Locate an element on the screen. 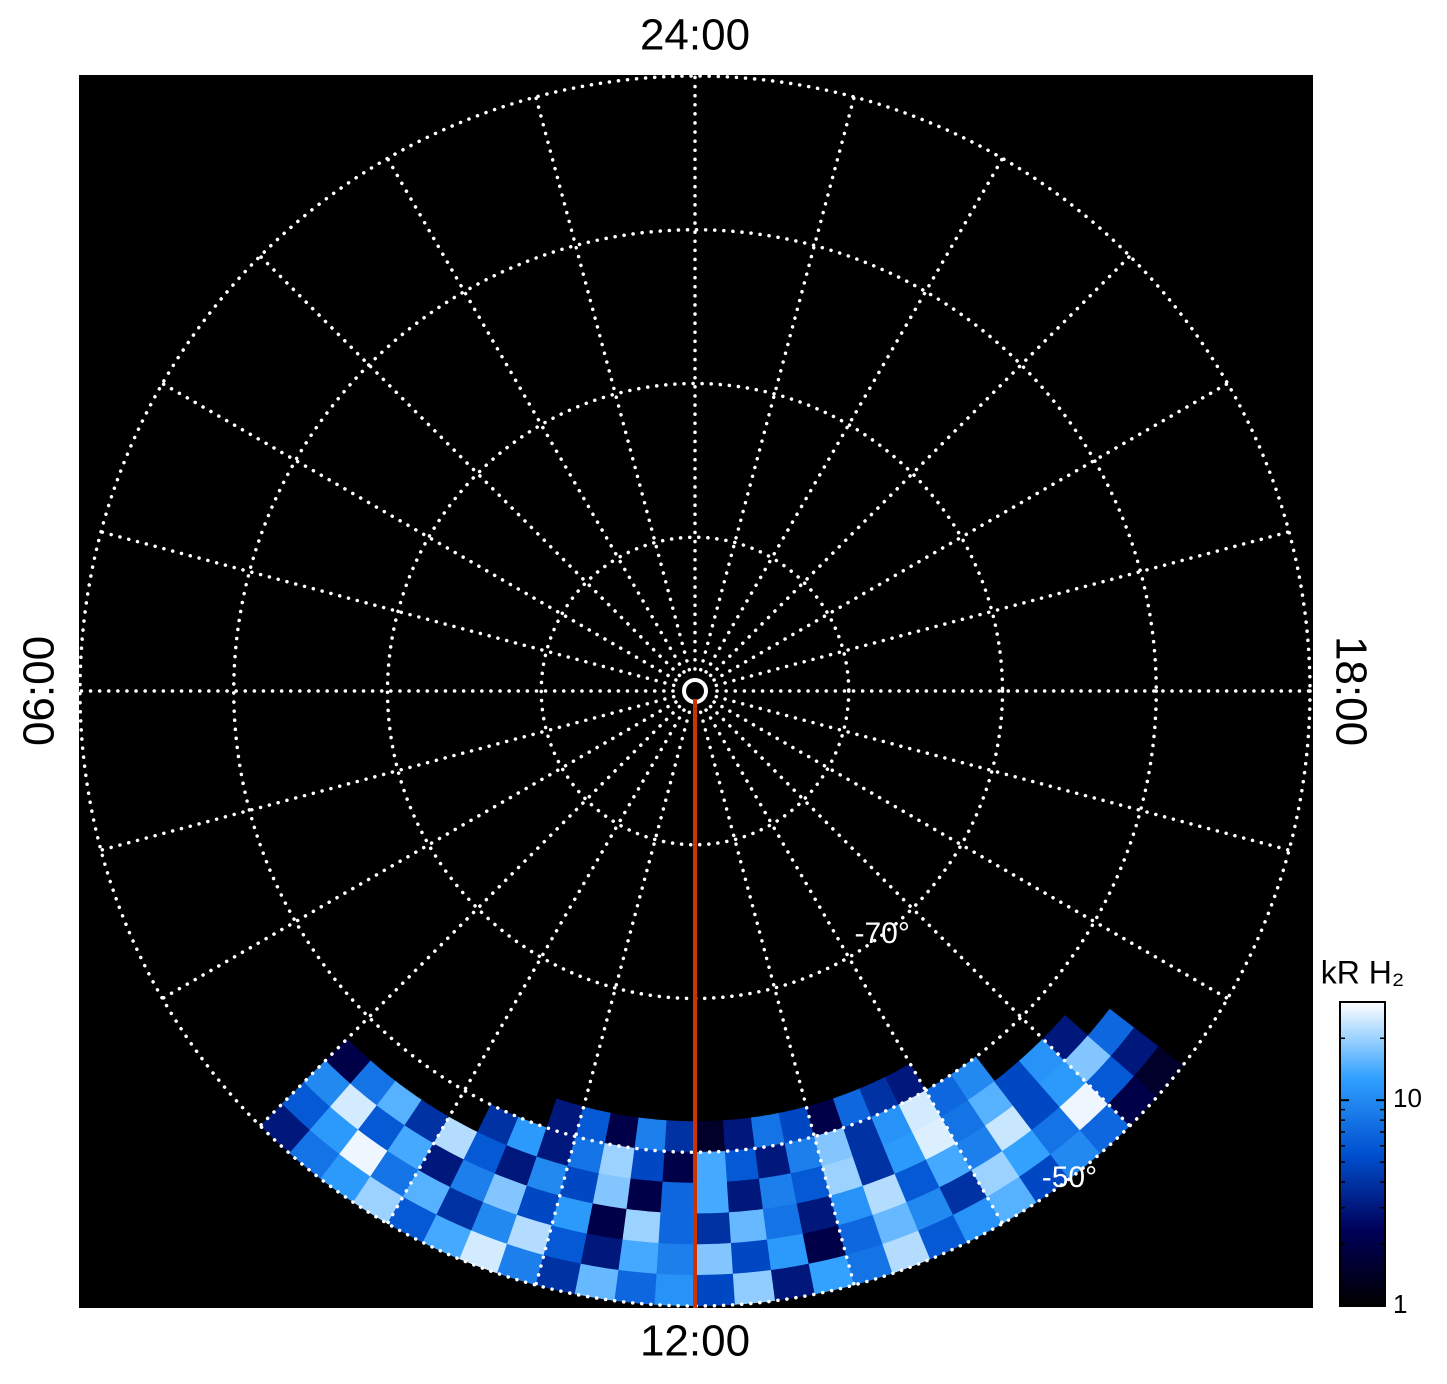  latitude-label: -70° is located at coordinates (882, 933).